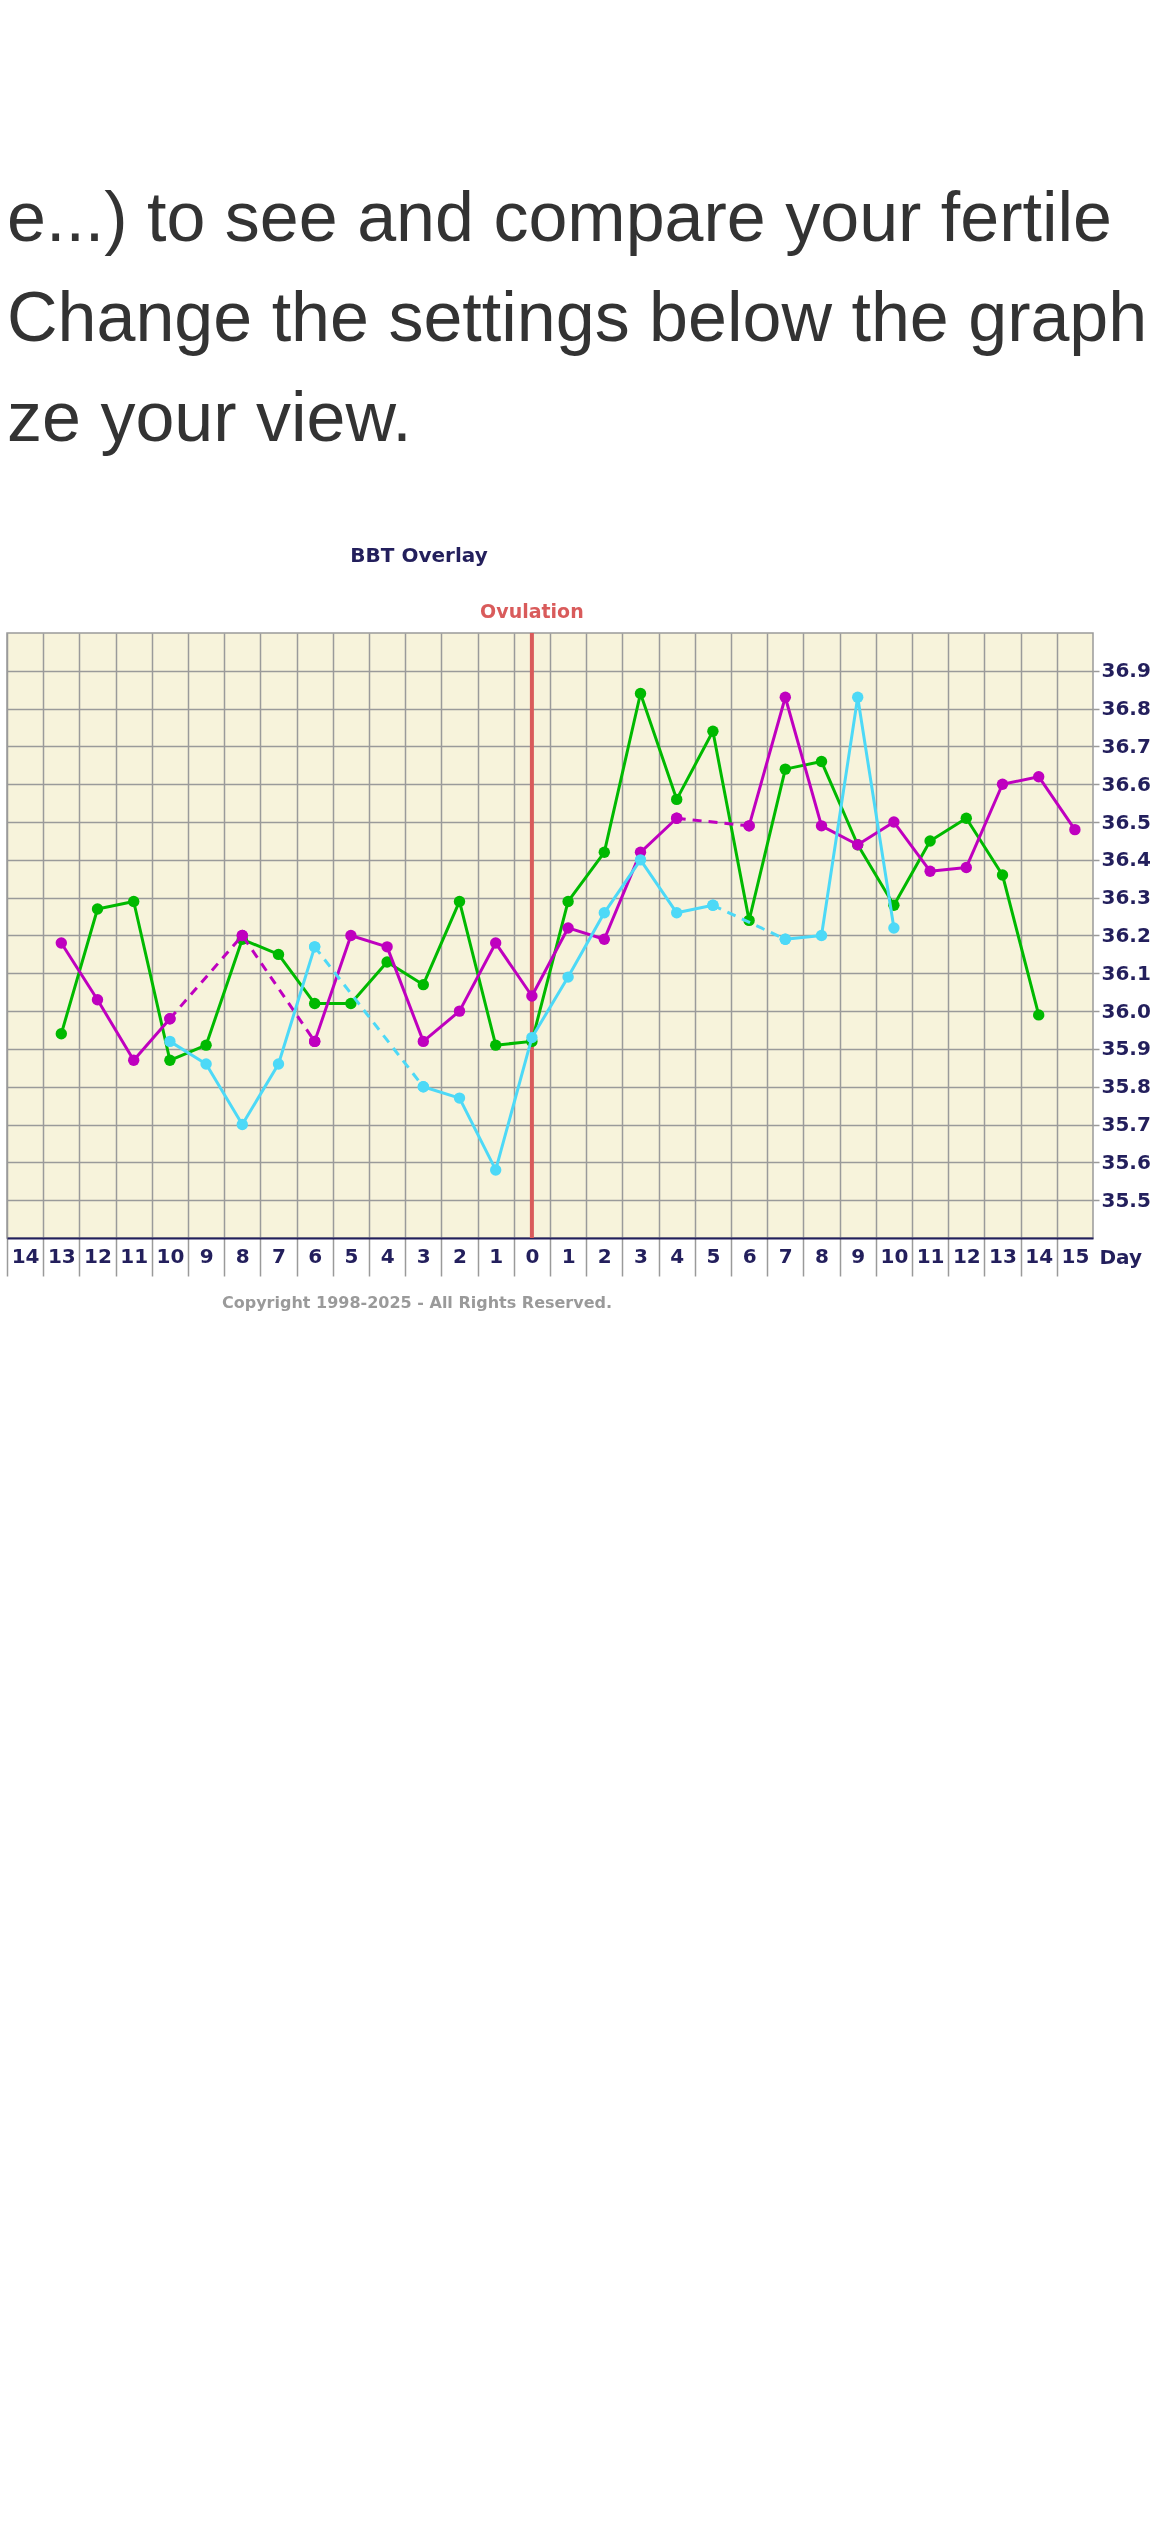 This screenshot has width=1170, height=2532. Describe the element at coordinates (559, 217) in the screenshot. I see `text: e...) to see and compare your fertile` at that location.